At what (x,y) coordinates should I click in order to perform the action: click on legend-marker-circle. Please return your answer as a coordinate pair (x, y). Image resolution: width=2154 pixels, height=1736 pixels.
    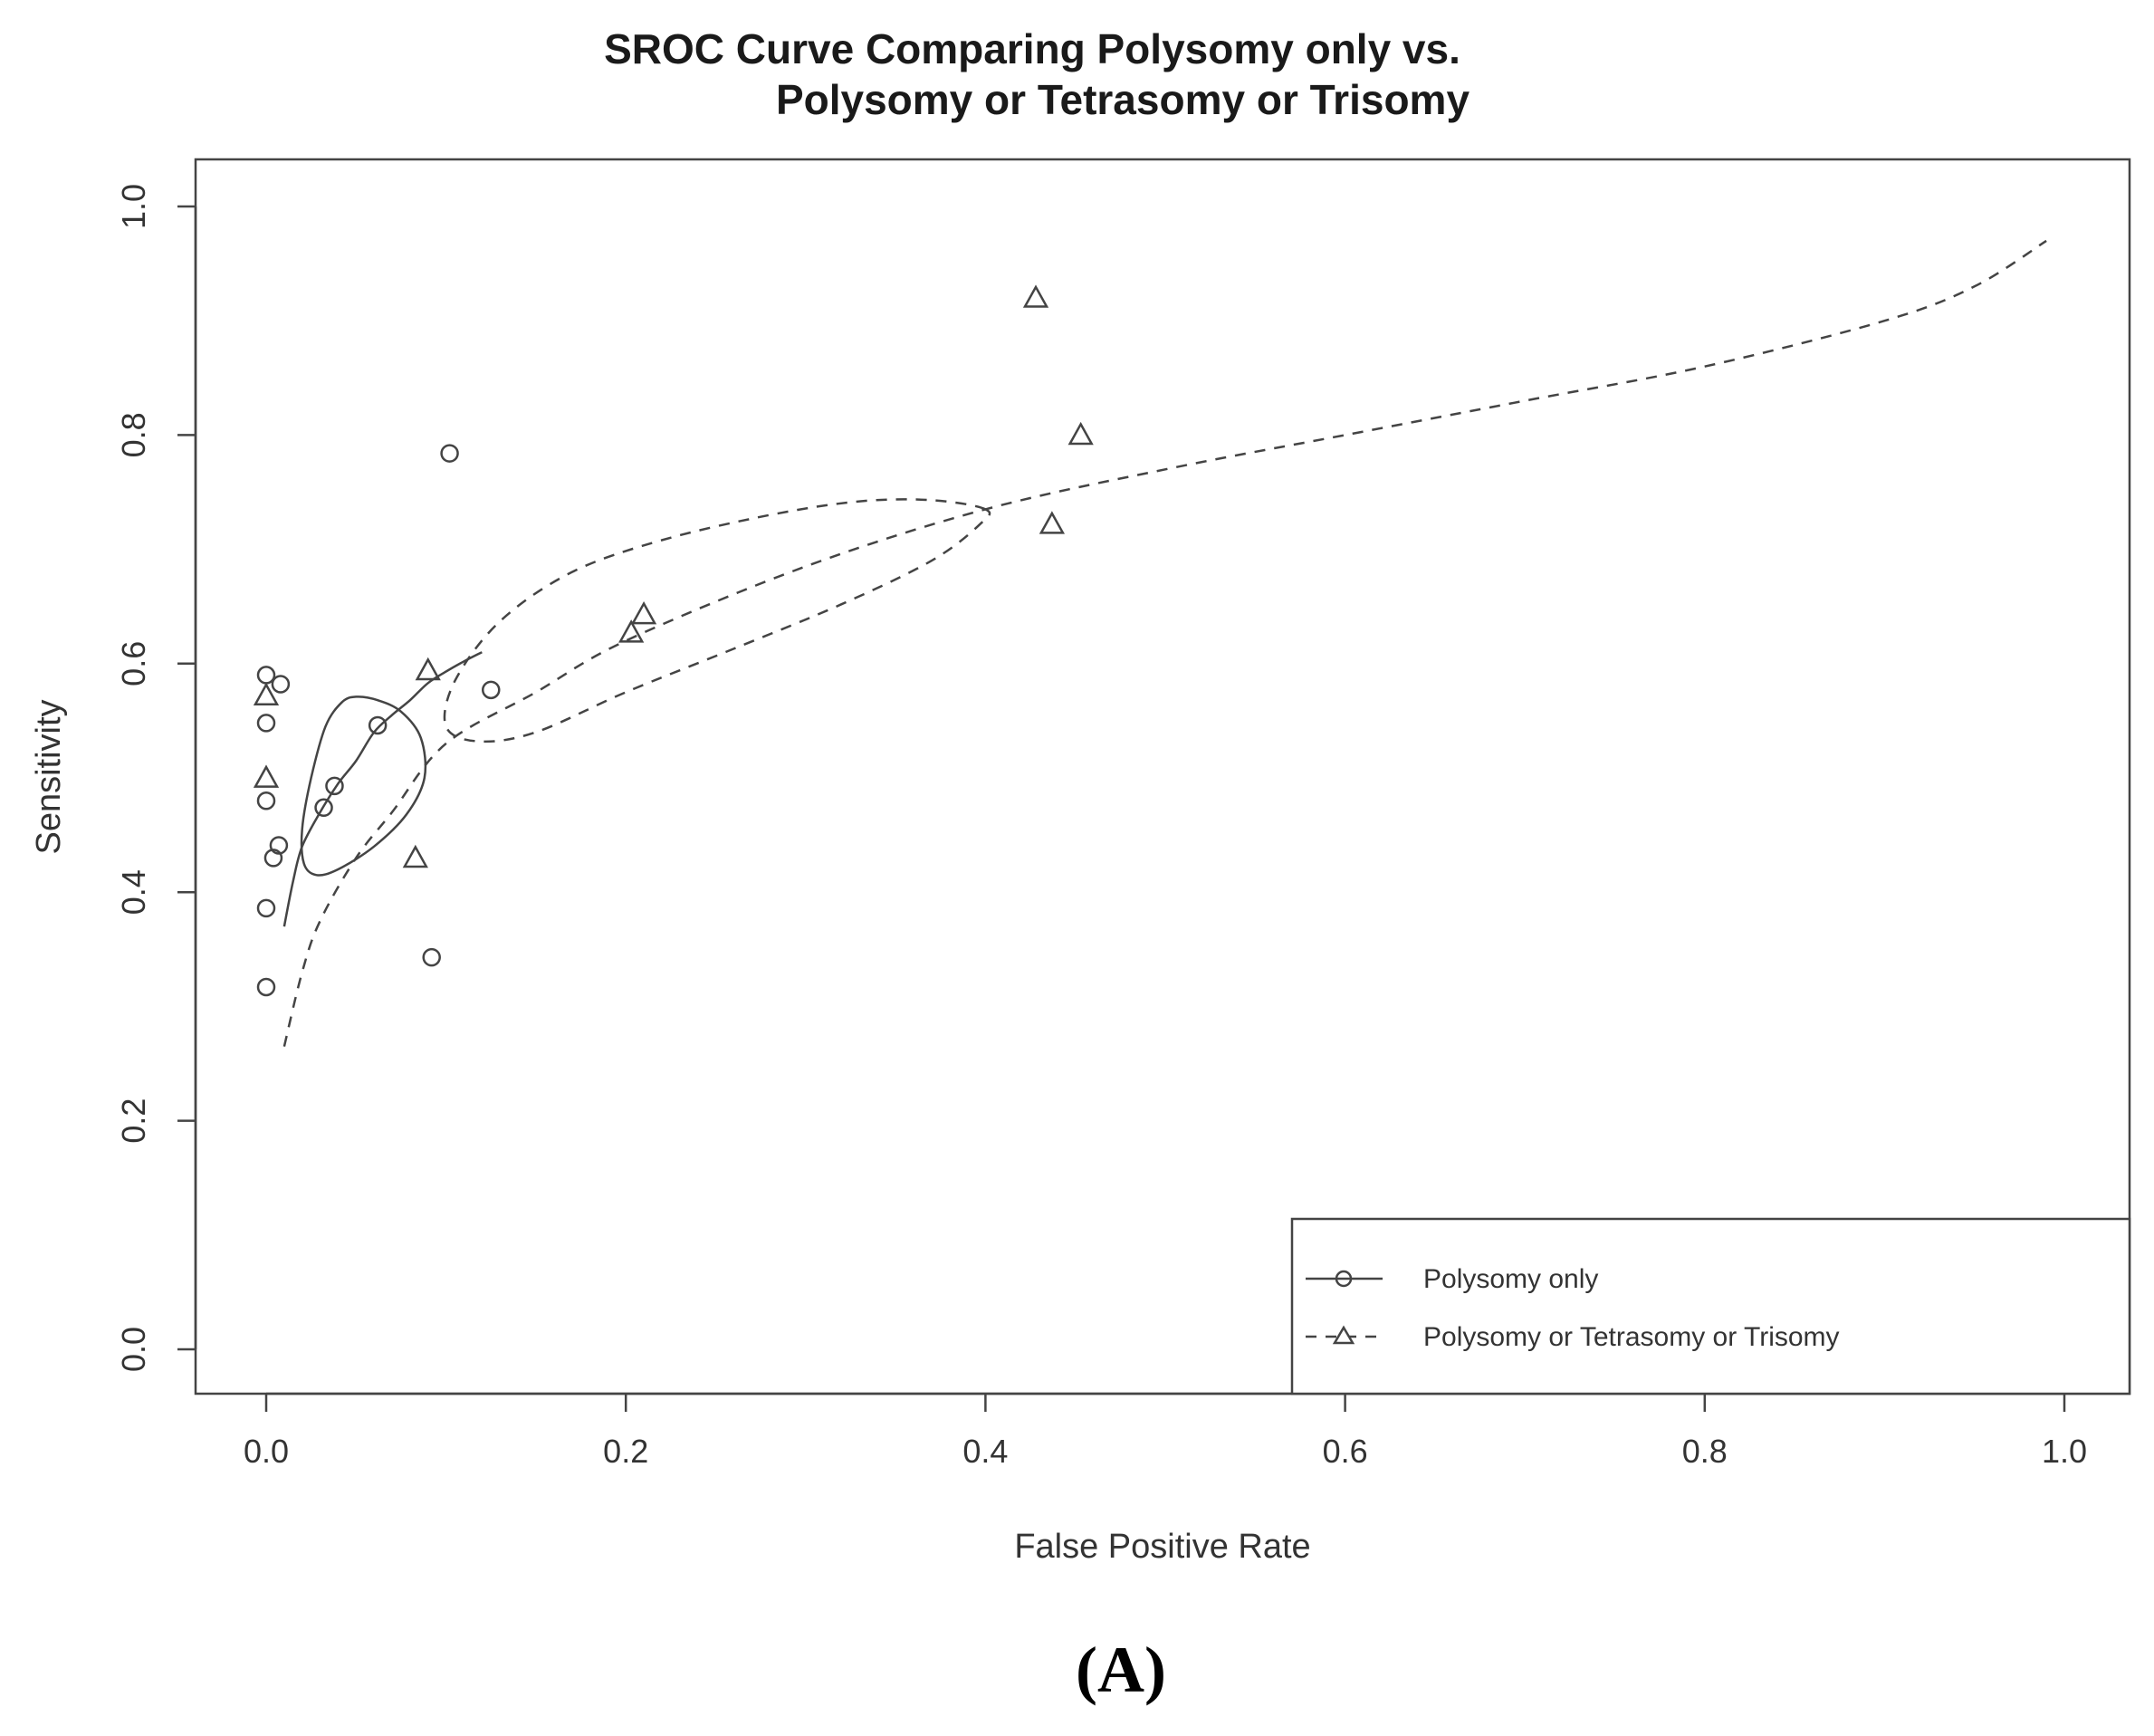
    Looking at the image, I should click on (1344, 1279).